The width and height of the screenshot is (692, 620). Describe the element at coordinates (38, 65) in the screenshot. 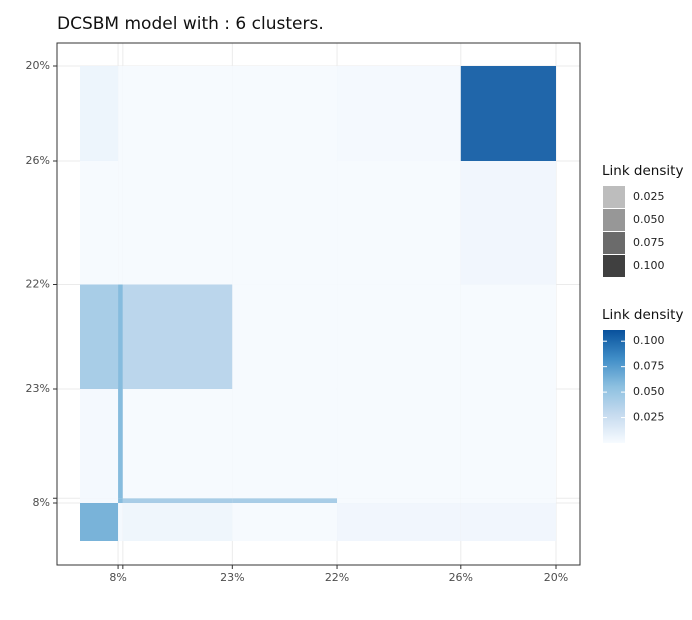

I see `y-tick-label: 20%` at that location.